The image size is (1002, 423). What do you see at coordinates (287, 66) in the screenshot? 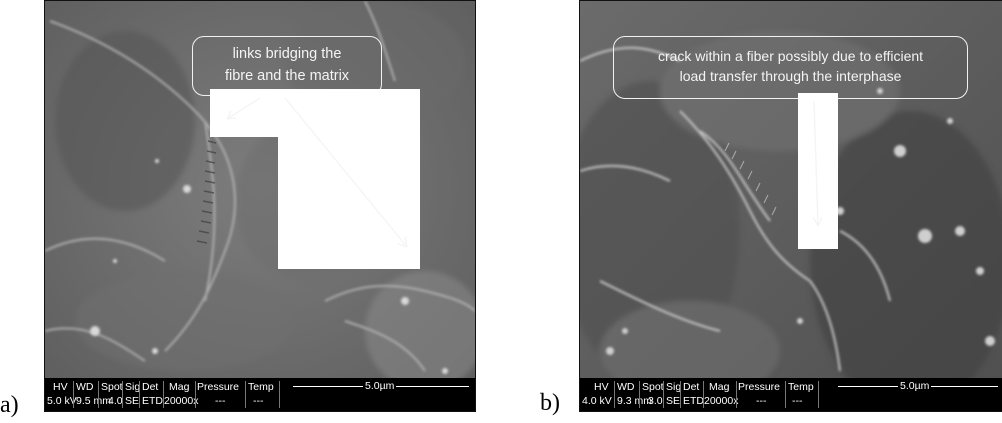
I see `callout-box-a: links bridging the fibre and the matrix` at bounding box center [287, 66].